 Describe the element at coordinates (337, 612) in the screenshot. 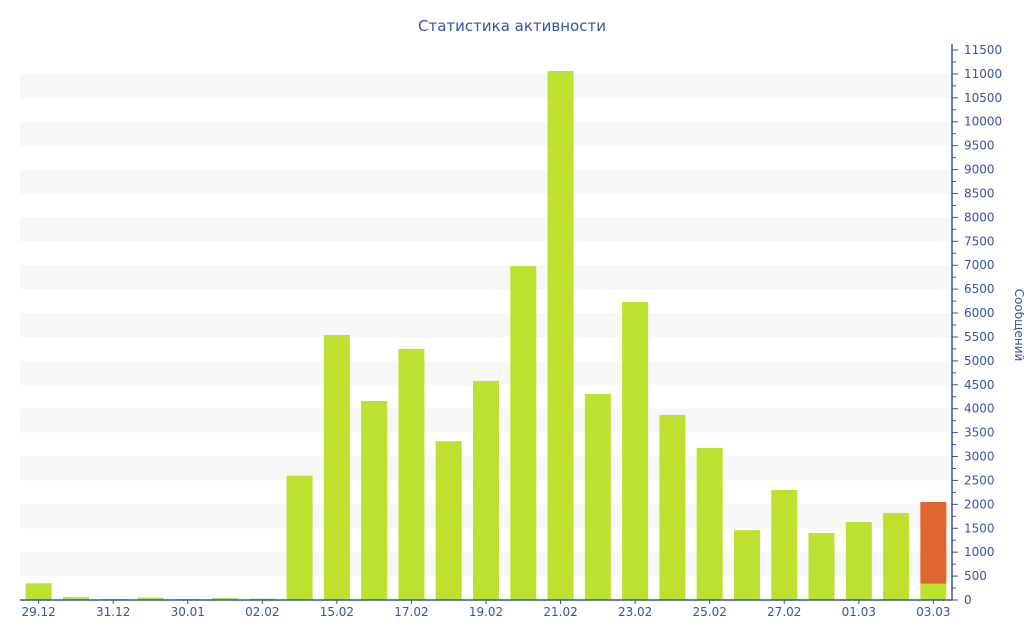

I see `x-tick-label: 15.02` at that location.